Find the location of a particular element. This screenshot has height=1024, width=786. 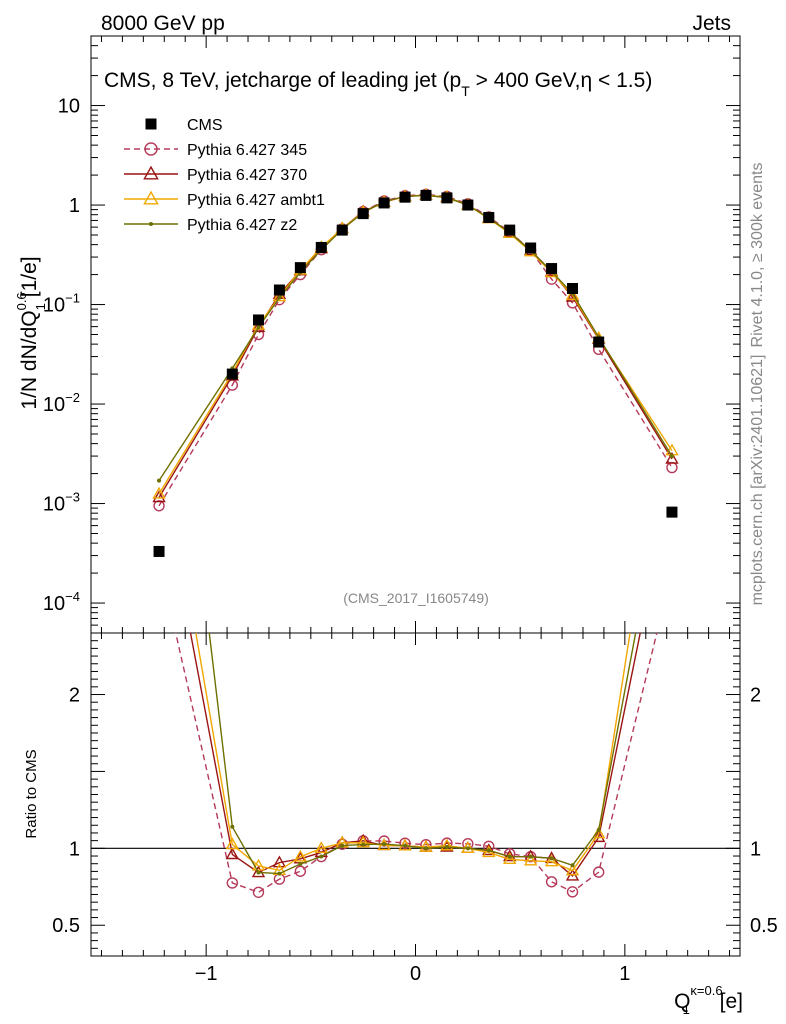

x-tick-label: 1 is located at coordinates (624, 974).